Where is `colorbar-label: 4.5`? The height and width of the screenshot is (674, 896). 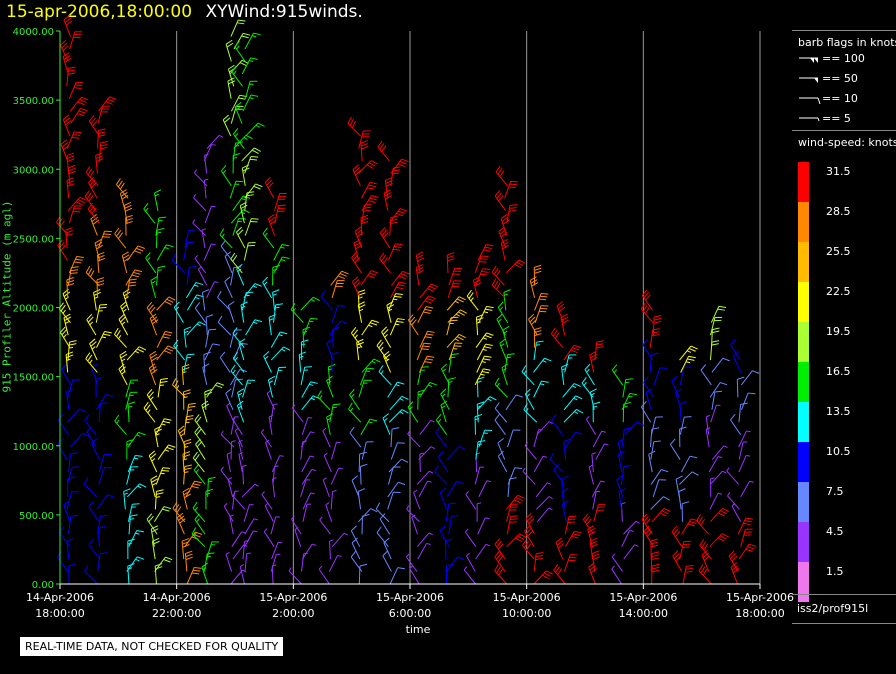
colorbar-label: 4.5 is located at coordinates (835, 531).